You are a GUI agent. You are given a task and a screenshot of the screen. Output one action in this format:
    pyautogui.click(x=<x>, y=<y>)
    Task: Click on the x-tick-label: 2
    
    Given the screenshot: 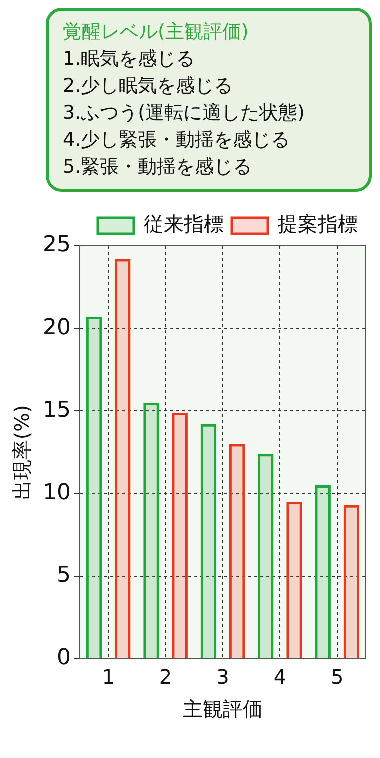 What is the action you would take?
    pyautogui.click(x=165, y=677)
    